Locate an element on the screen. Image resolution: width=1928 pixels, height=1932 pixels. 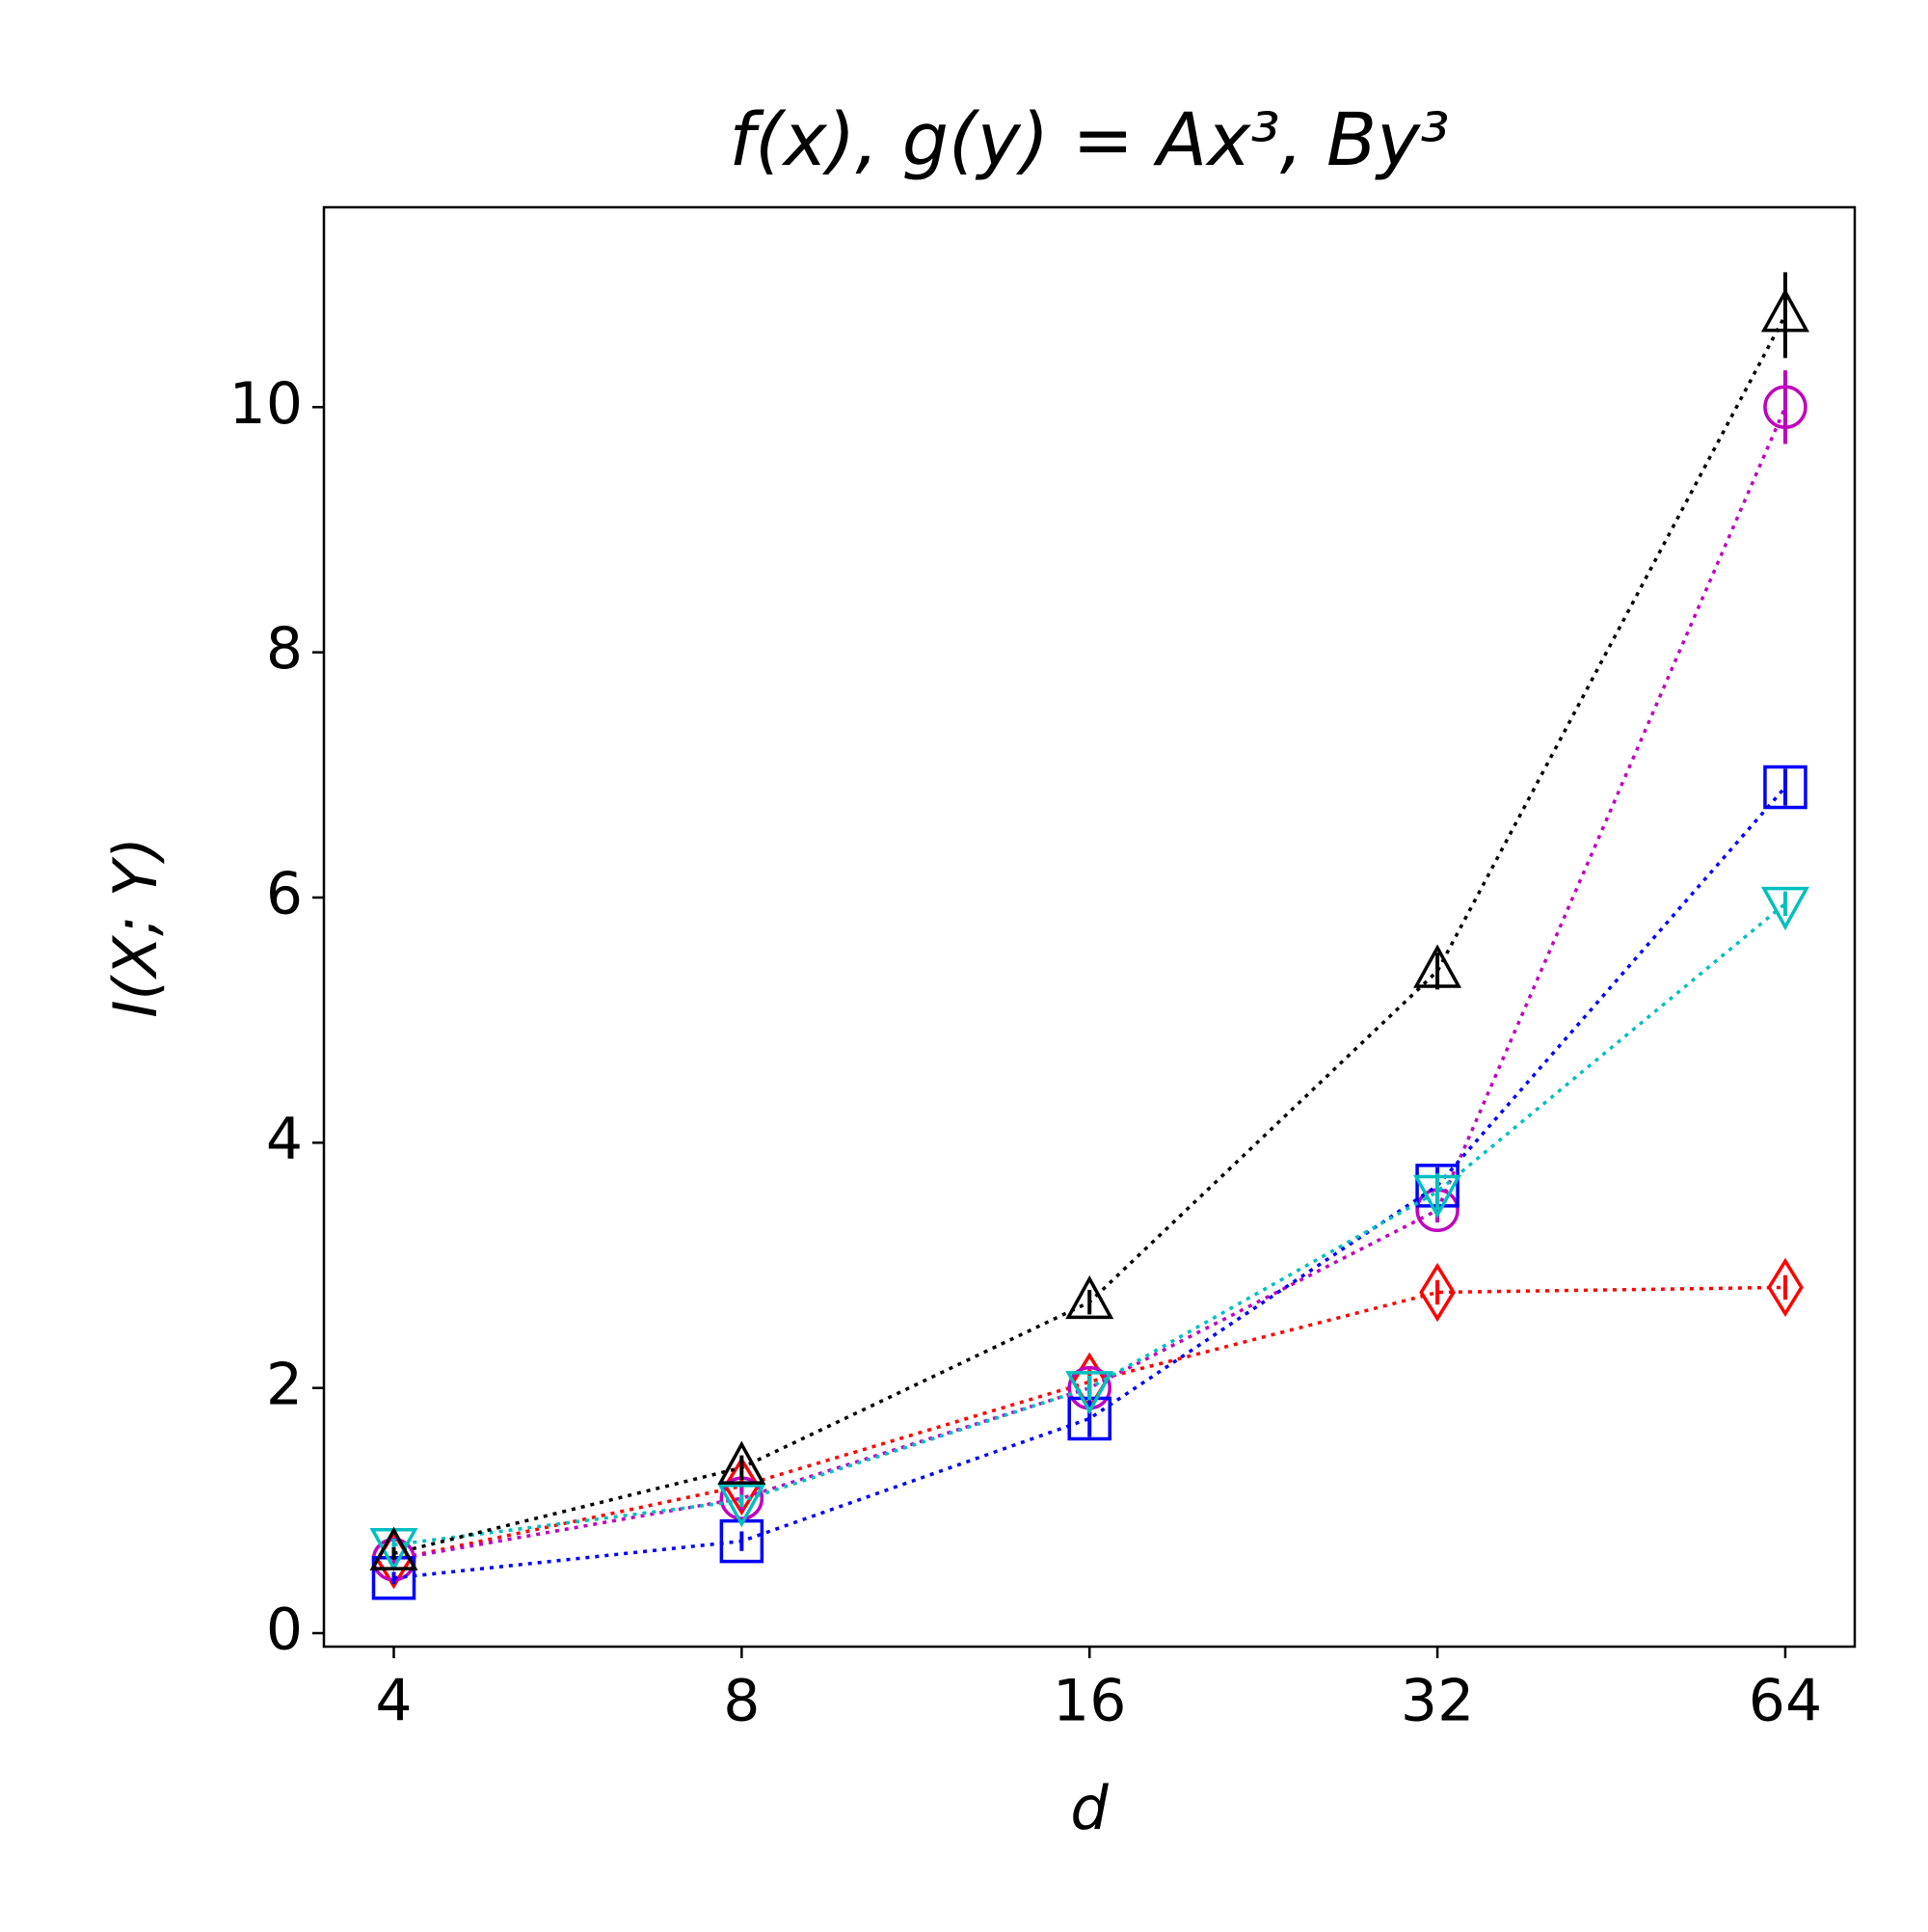
x-tick-label: 32 is located at coordinates (1437, 1701).